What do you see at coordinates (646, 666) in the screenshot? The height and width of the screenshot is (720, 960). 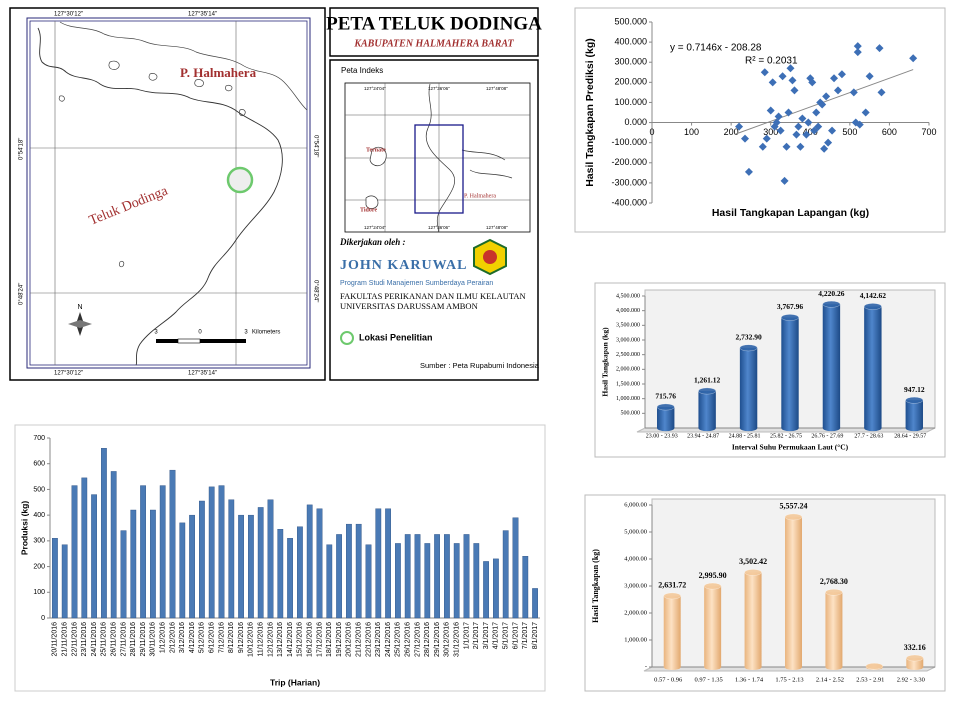 I see `y-tick-label: -` at bounding box center [646, 666].